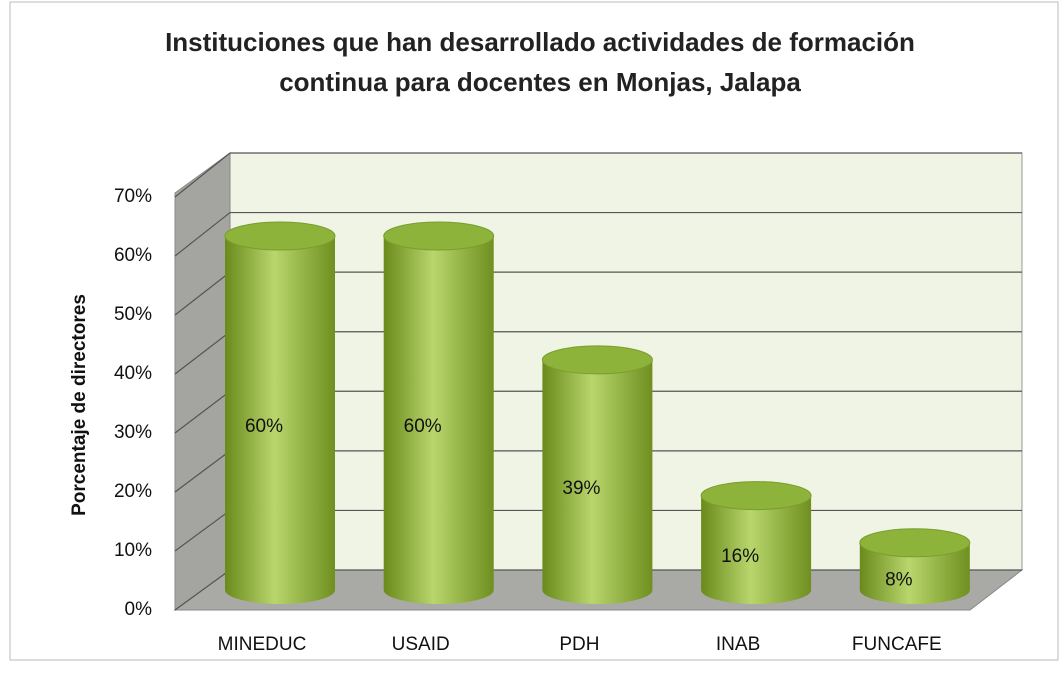 The image size is (1061, 673). What do you see at coordinates (133, 432) in the screenshot?
I see `y-tick-label: 30%` at bounding box center [133, 432].